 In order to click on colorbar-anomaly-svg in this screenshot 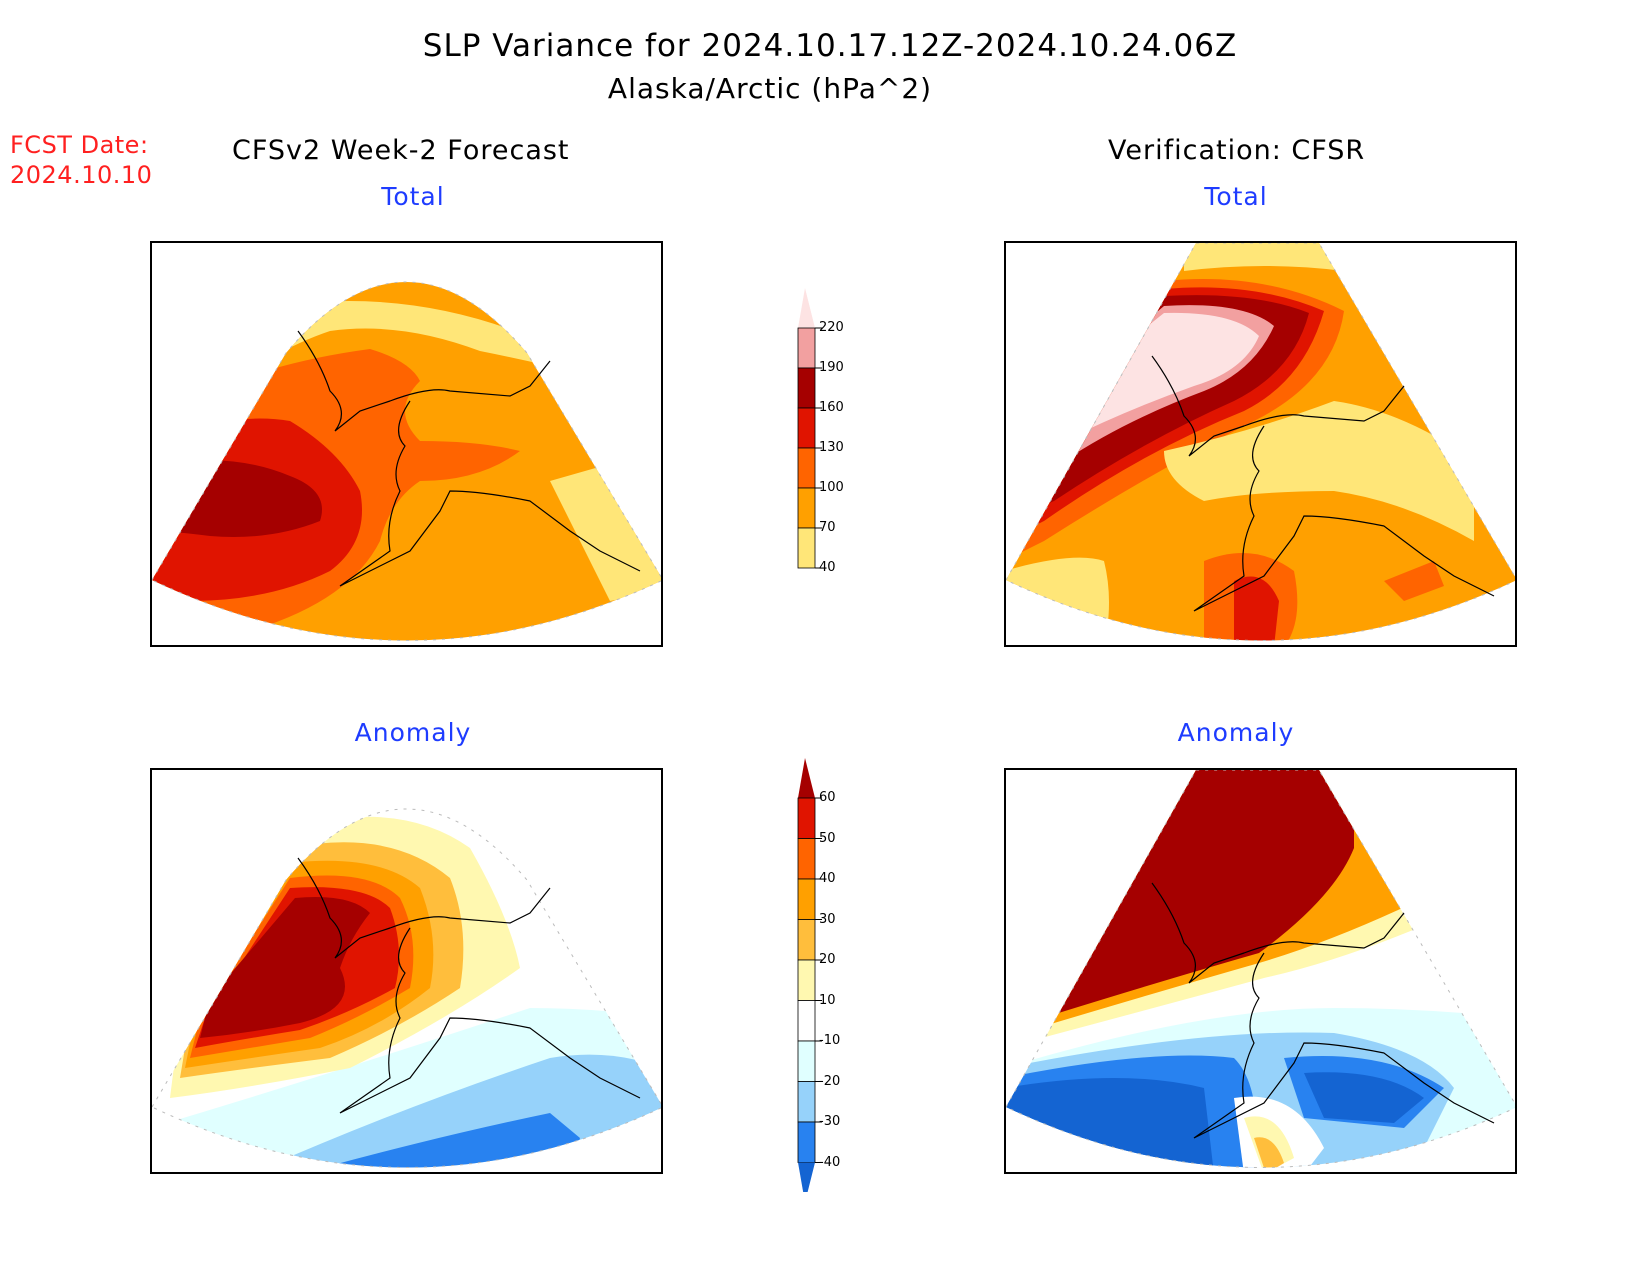, I will do `click(809, 975)`.